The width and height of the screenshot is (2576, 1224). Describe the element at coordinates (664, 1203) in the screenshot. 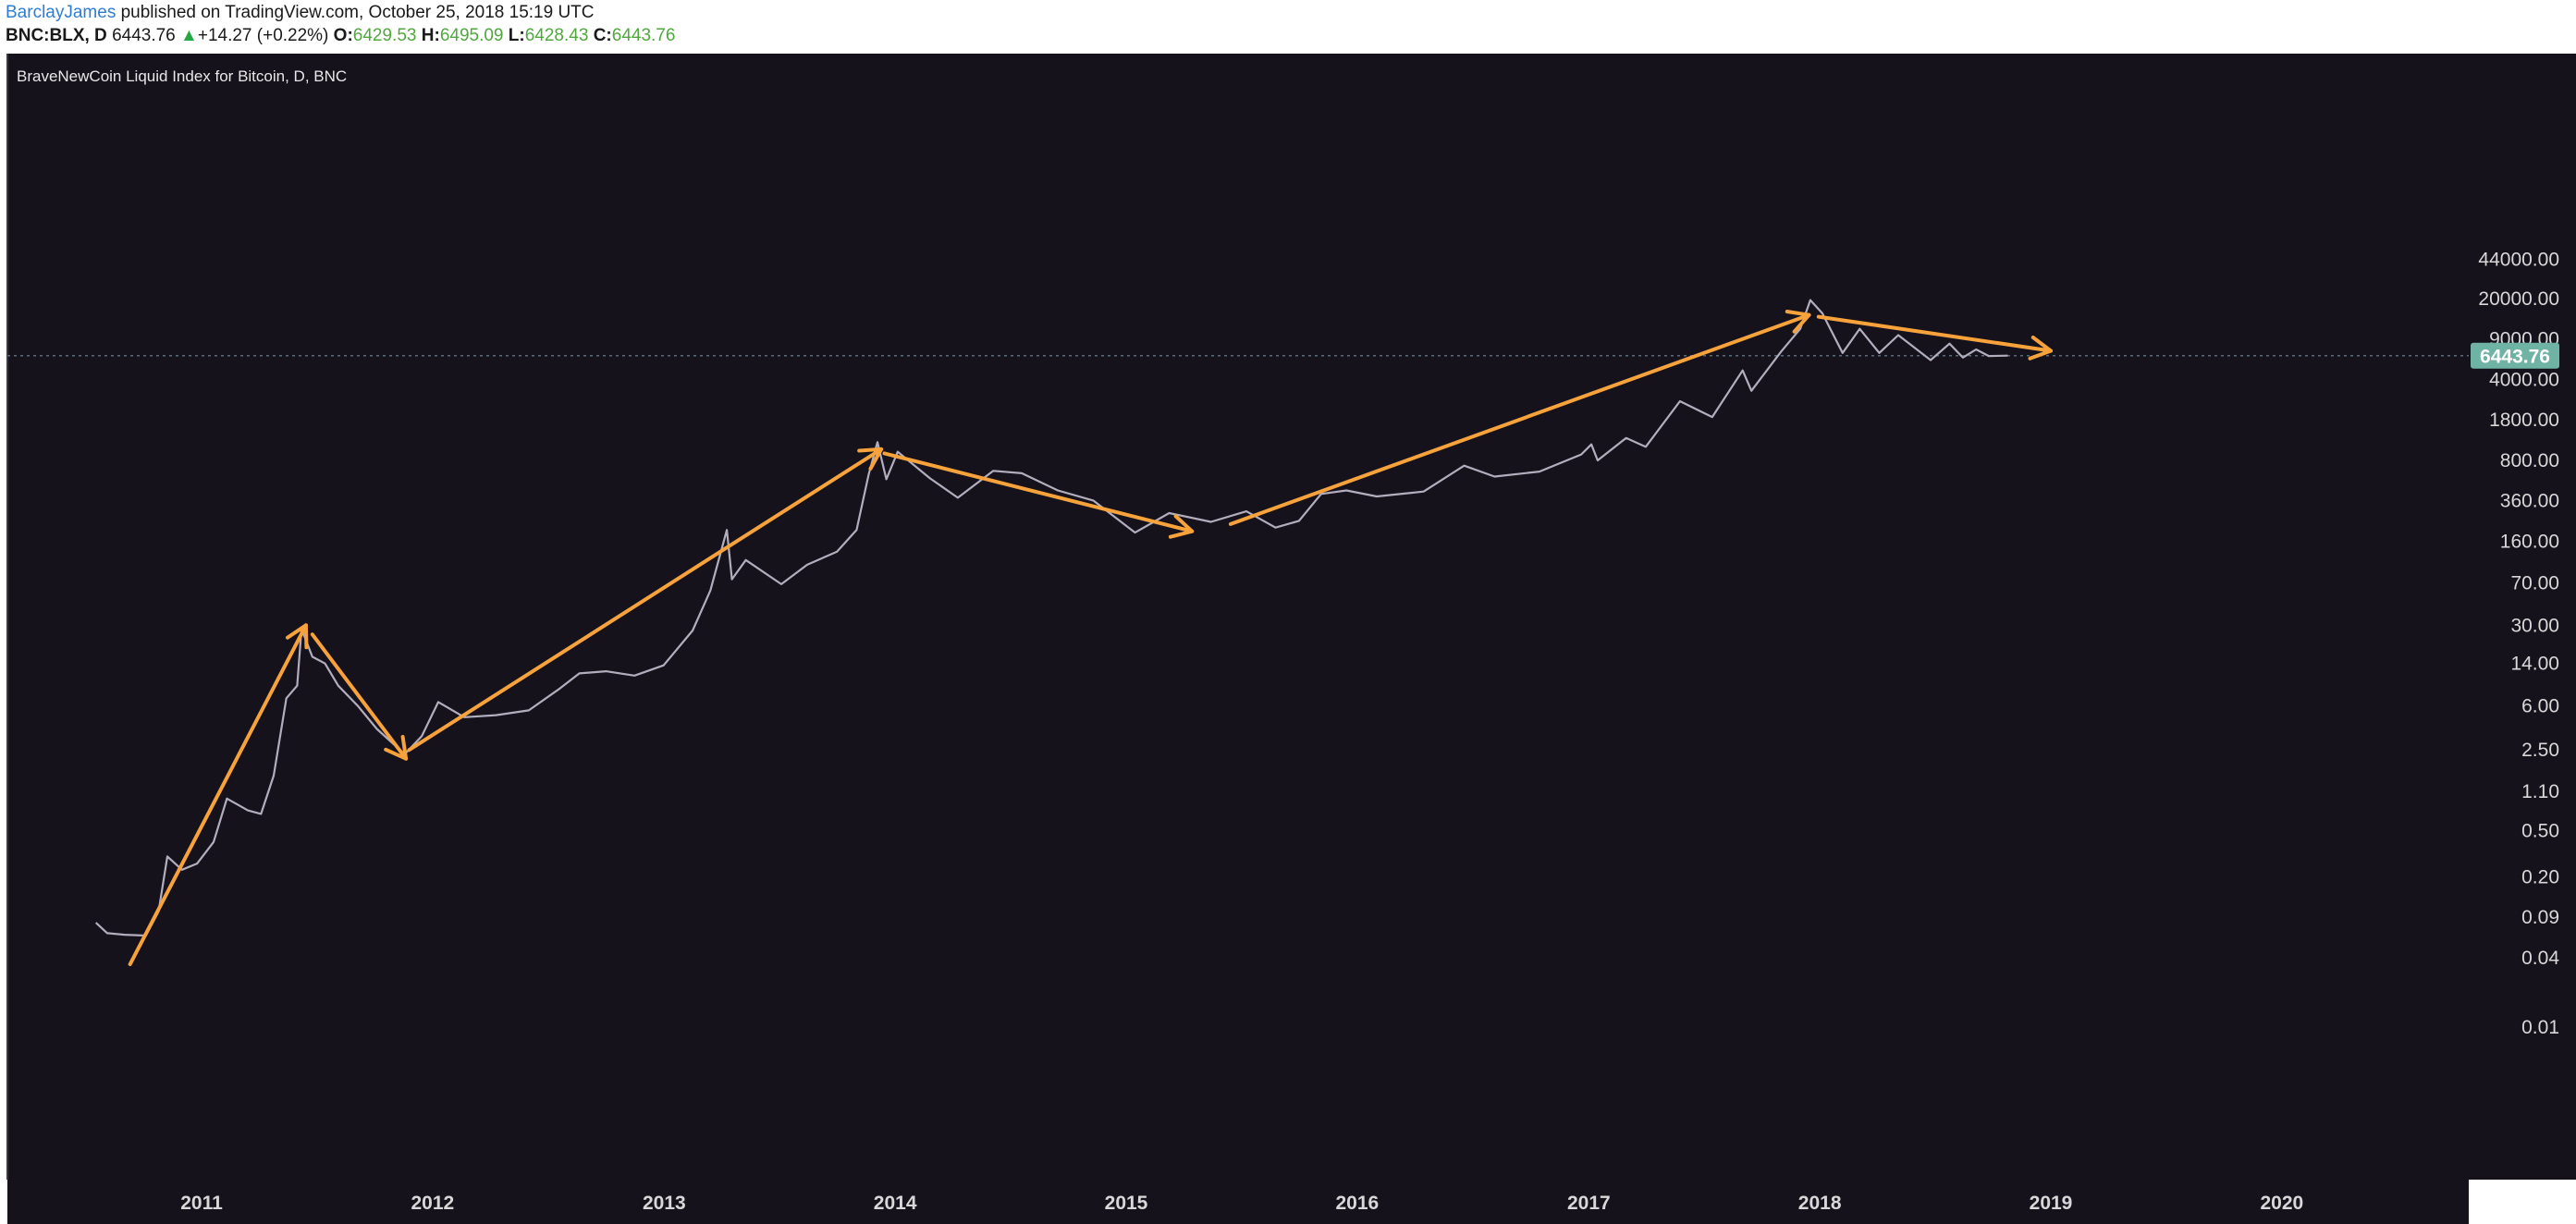

I see `time-tick-label: 2013` at that location.